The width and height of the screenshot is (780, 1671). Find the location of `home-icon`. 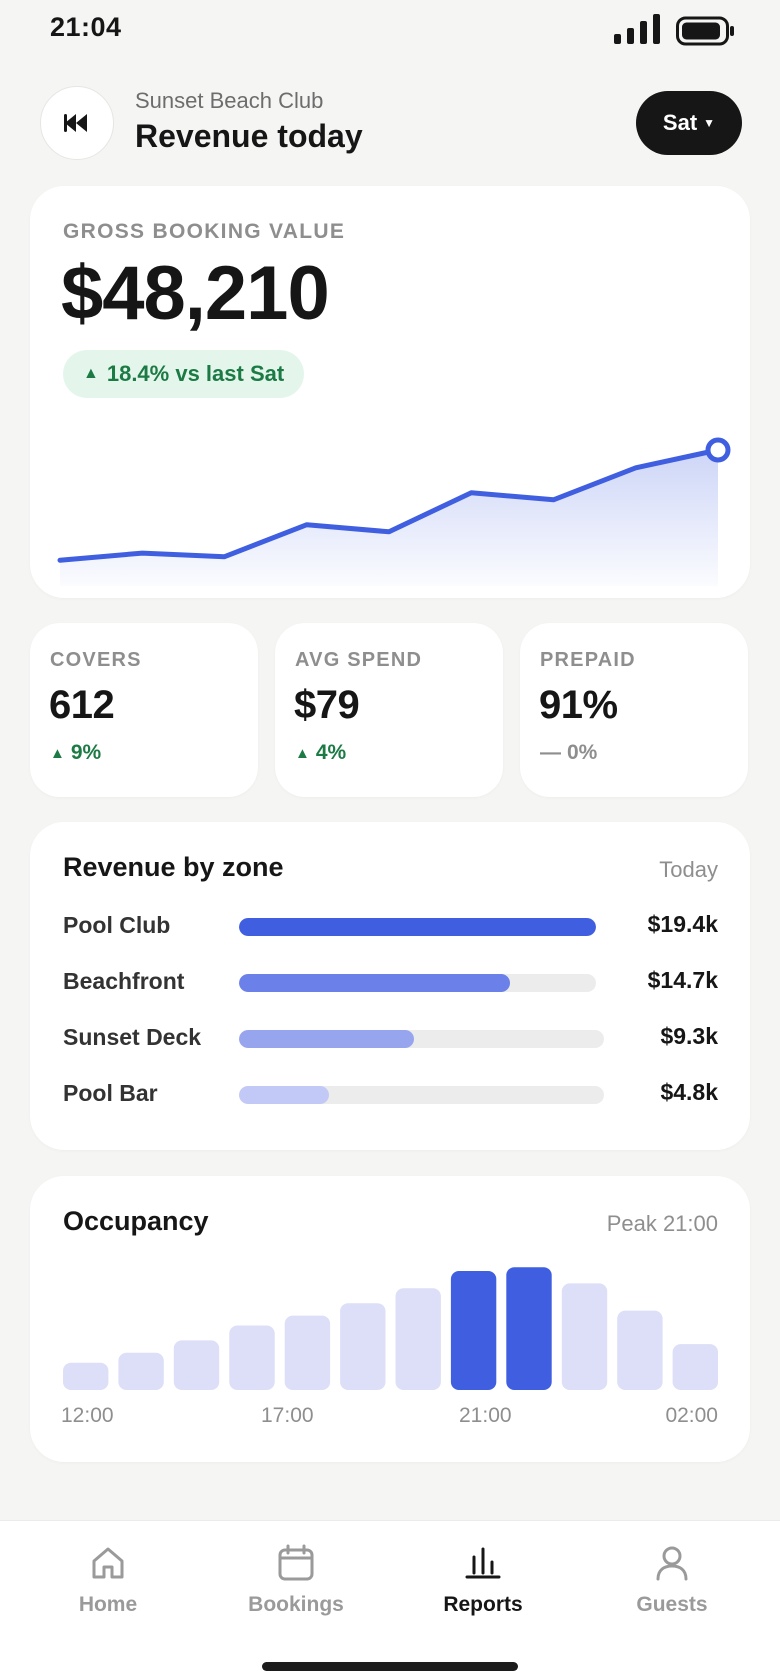

home-icon is located at coordinates (108, 1563).